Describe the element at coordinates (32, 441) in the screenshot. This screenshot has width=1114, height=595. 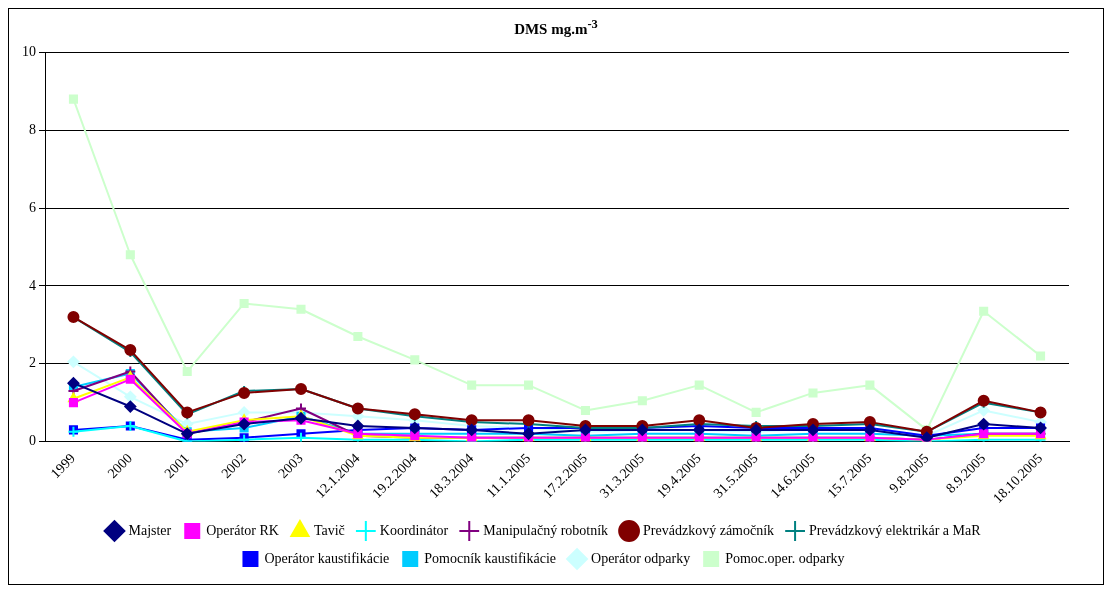
I see `y-tick-label: 0` at that location.